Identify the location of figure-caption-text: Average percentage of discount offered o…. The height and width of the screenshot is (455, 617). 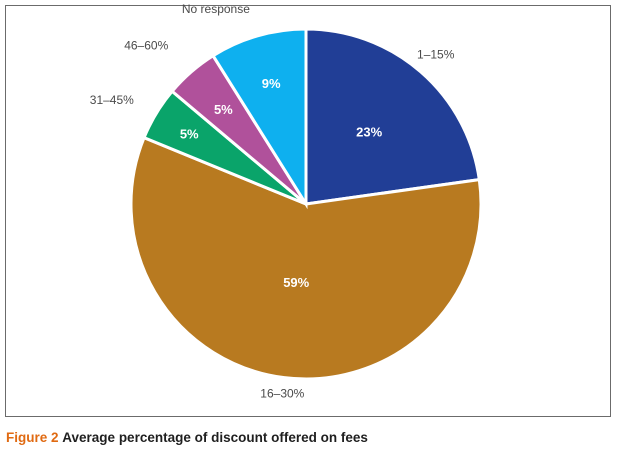
(215, 437).